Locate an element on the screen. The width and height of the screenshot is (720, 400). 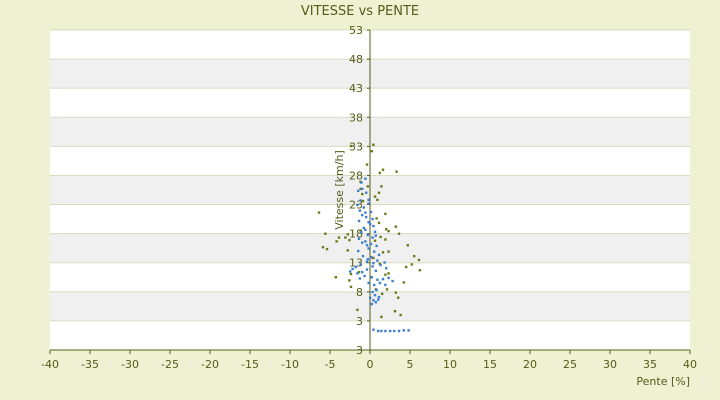
x-tick-label: 35 is located at coordinates (650, 364).